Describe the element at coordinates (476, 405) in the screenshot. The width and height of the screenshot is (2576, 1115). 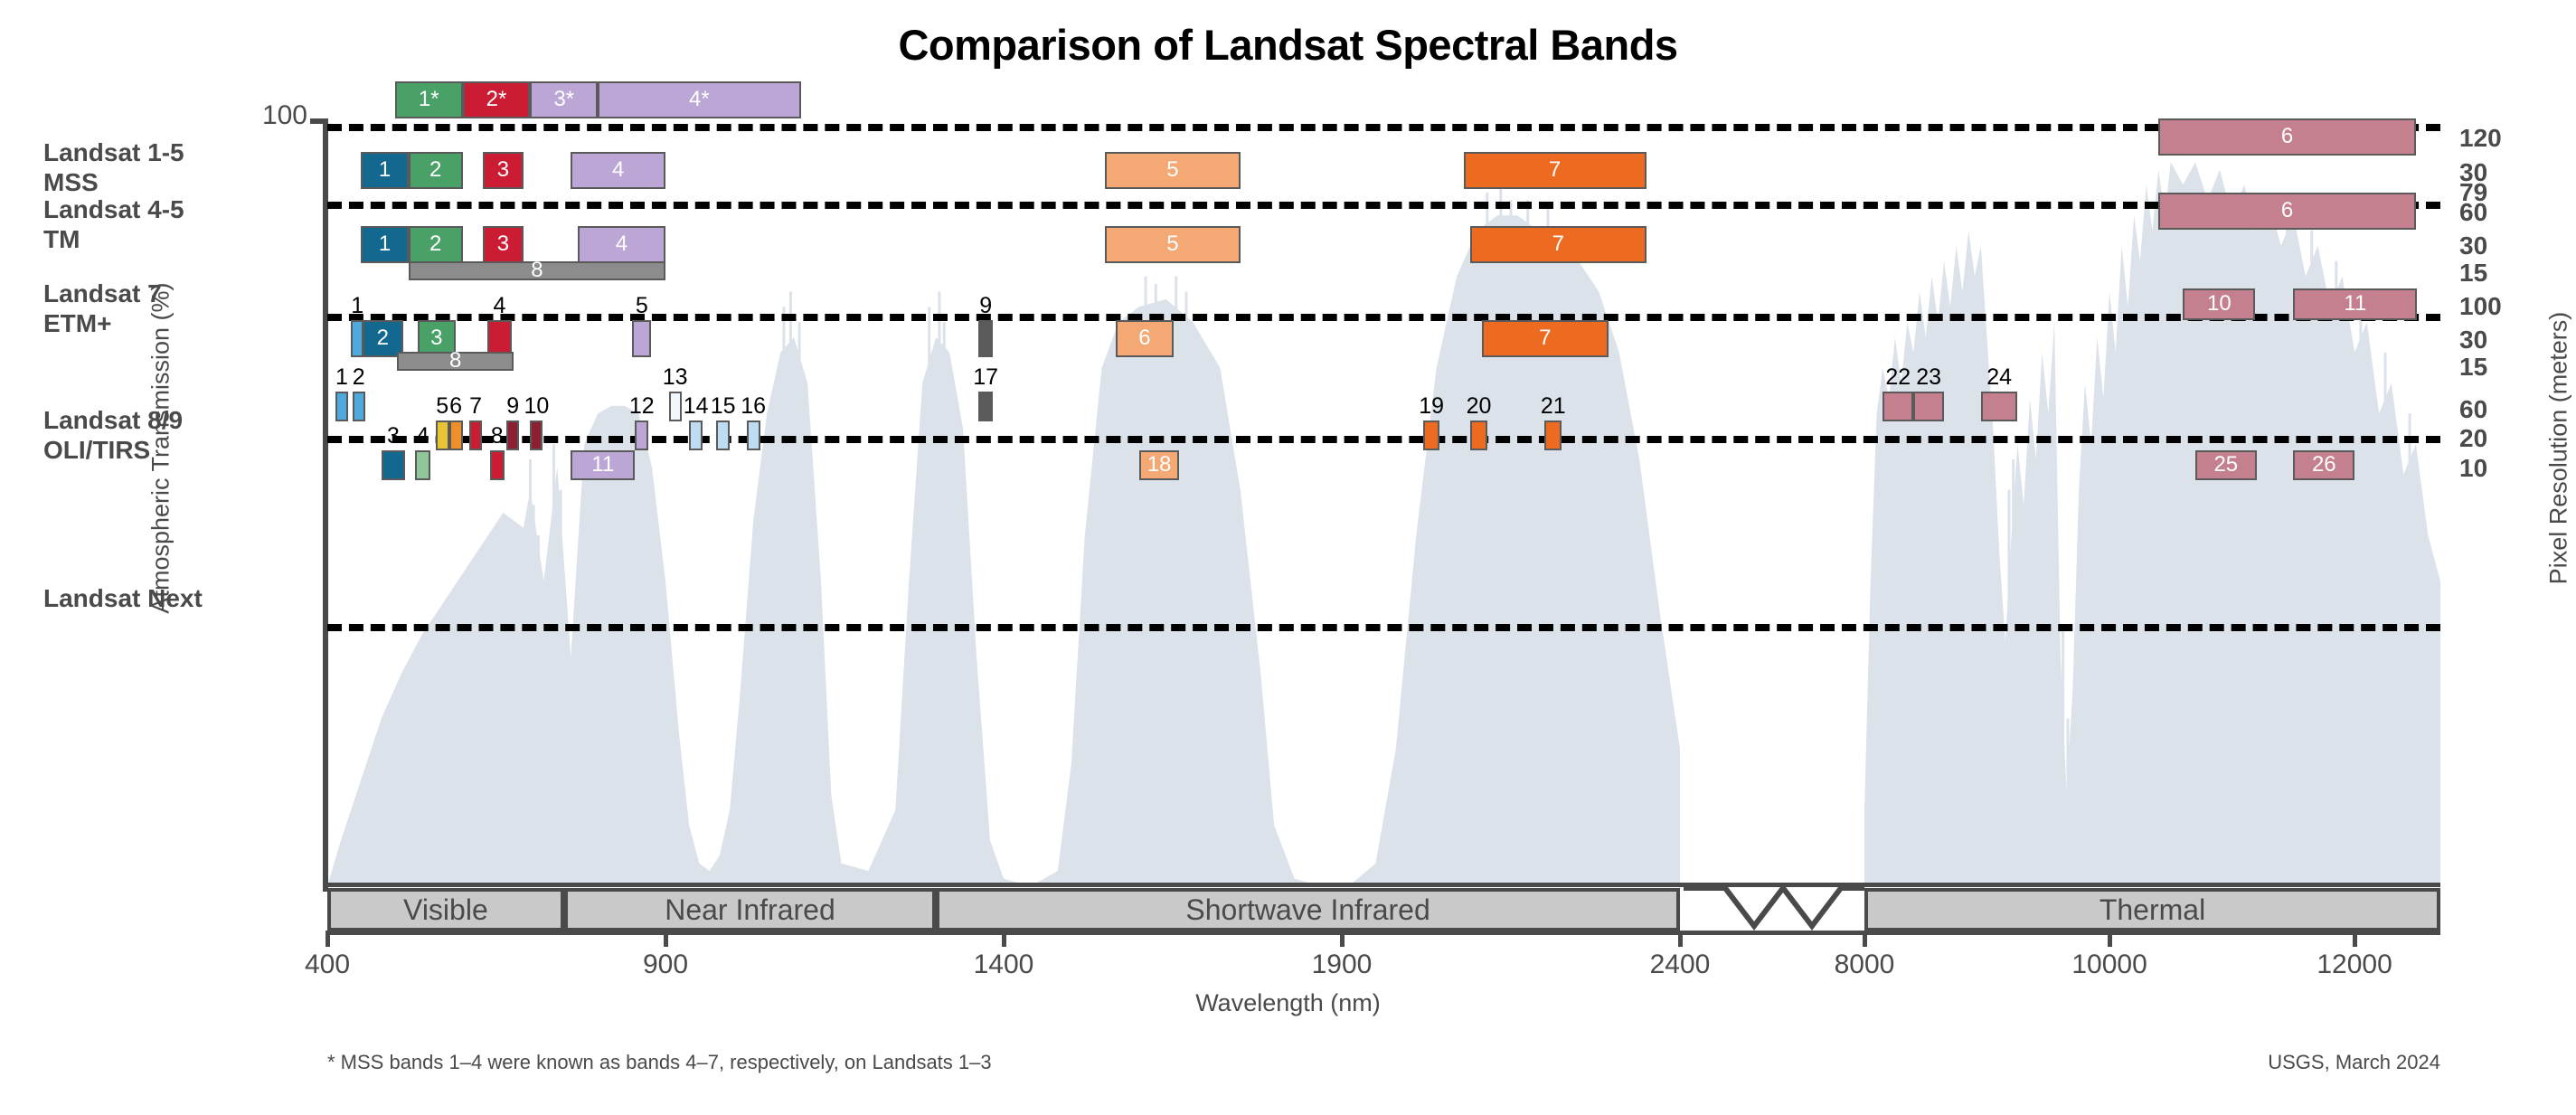
I see `band-number-label: 7` at that location.